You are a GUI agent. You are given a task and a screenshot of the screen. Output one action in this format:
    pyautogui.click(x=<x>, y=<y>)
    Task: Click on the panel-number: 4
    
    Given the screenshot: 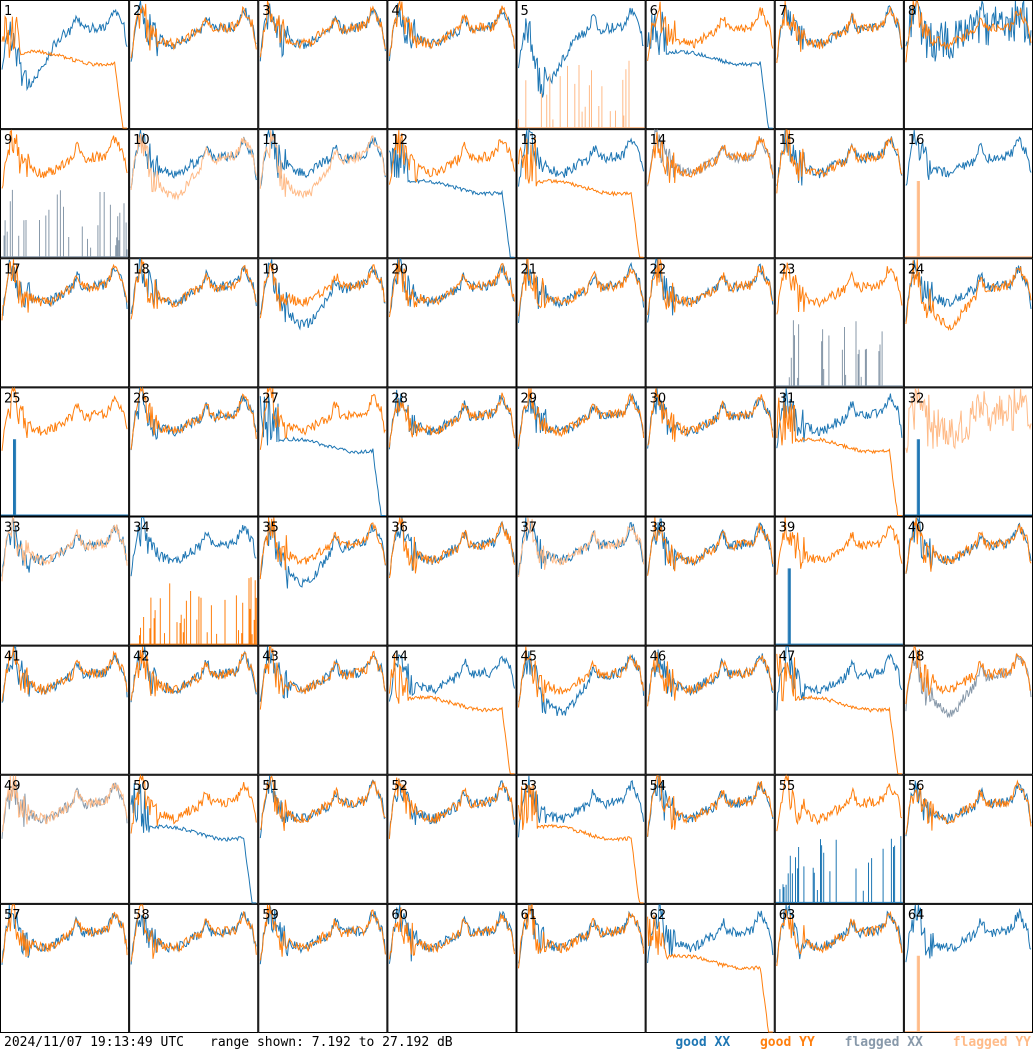 What is the action you would take?
    pyautogui.click(x=395, y=11)
    